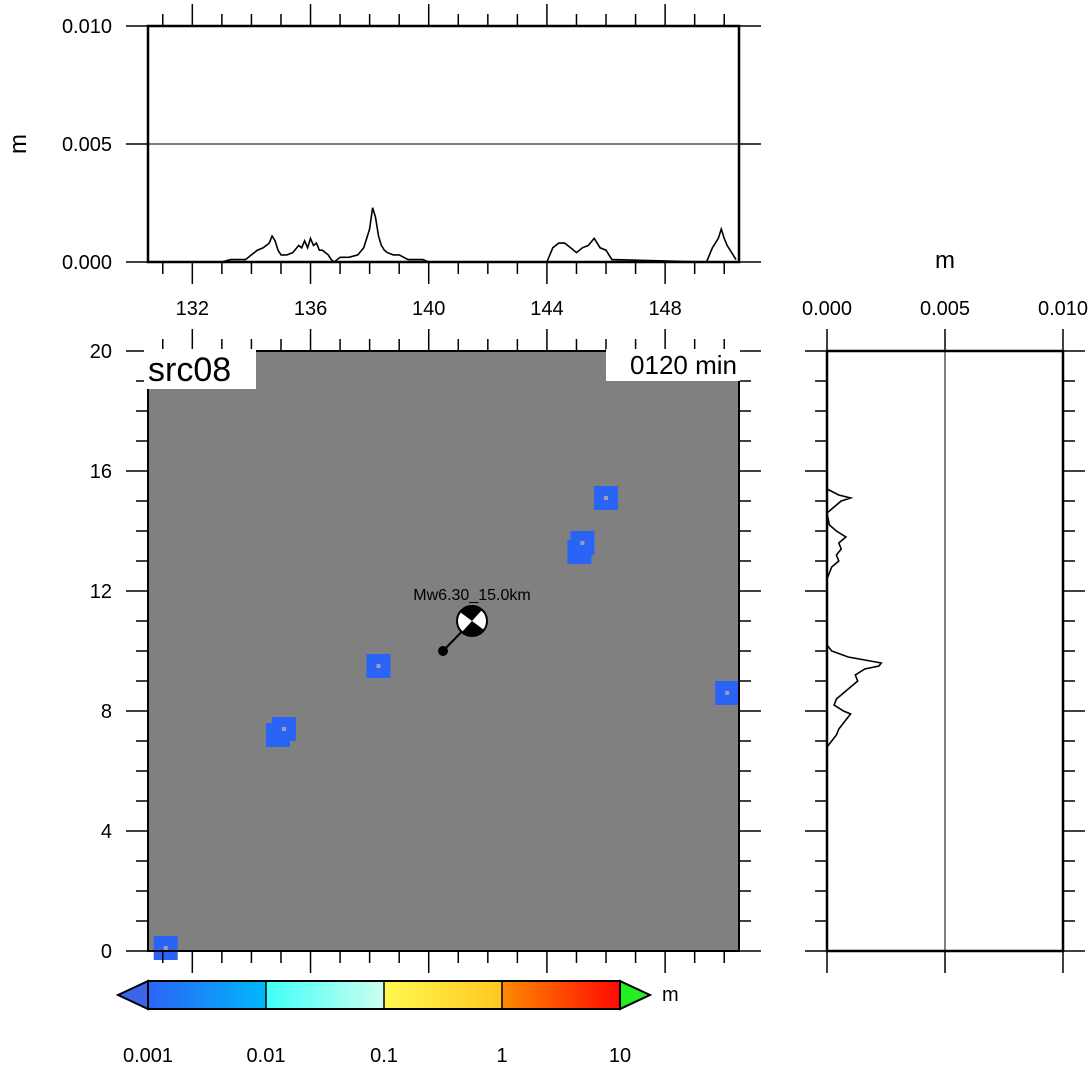 This screenshot has height=1069, width=1088. I want to click on colorbar: m 0.001 0.01 0.1 1 10, so click(397, 1023).